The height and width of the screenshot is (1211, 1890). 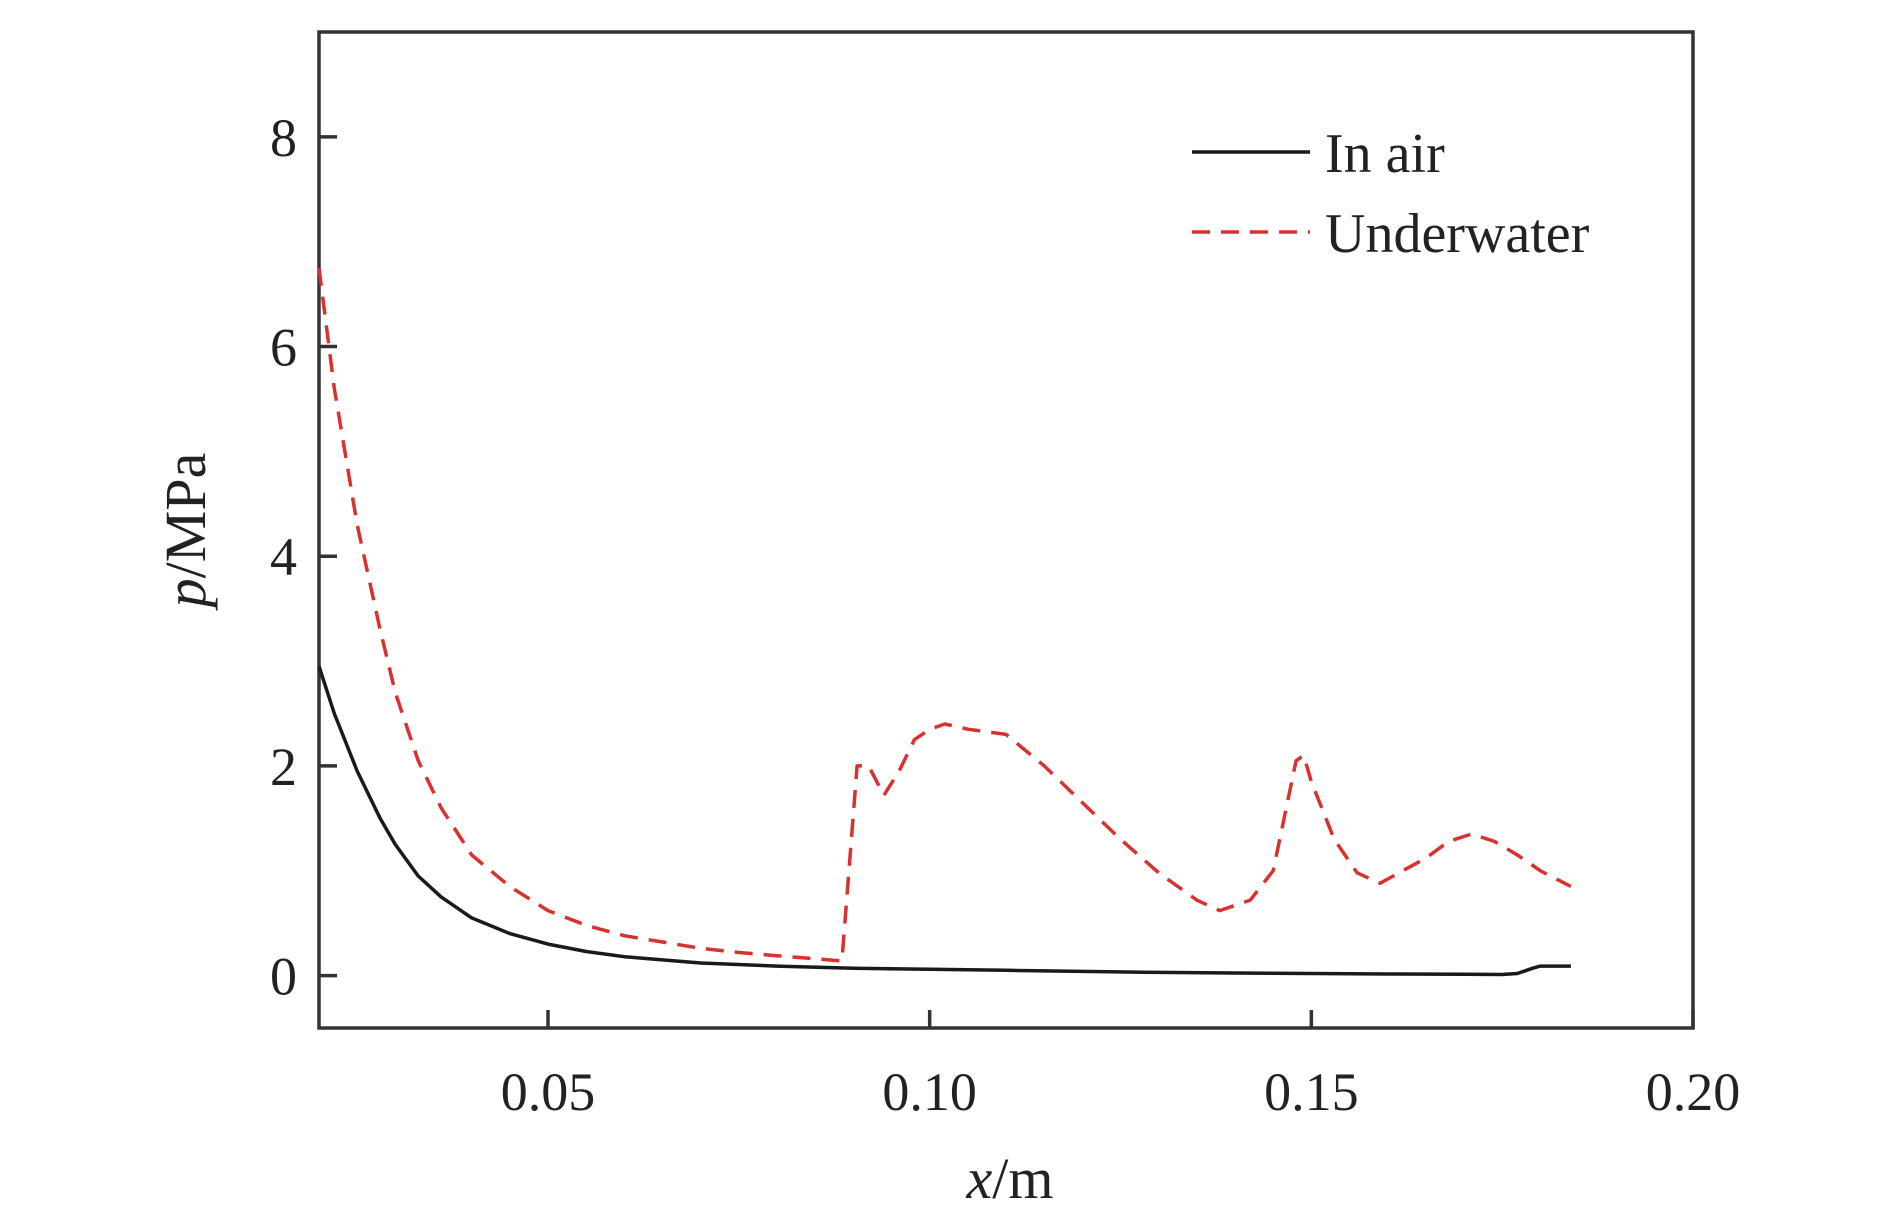 What do you see at coordinates (1022, 1178) in the screenshot?
I see `x-axis-unit: /m` at bounding box center [1022, 1178].